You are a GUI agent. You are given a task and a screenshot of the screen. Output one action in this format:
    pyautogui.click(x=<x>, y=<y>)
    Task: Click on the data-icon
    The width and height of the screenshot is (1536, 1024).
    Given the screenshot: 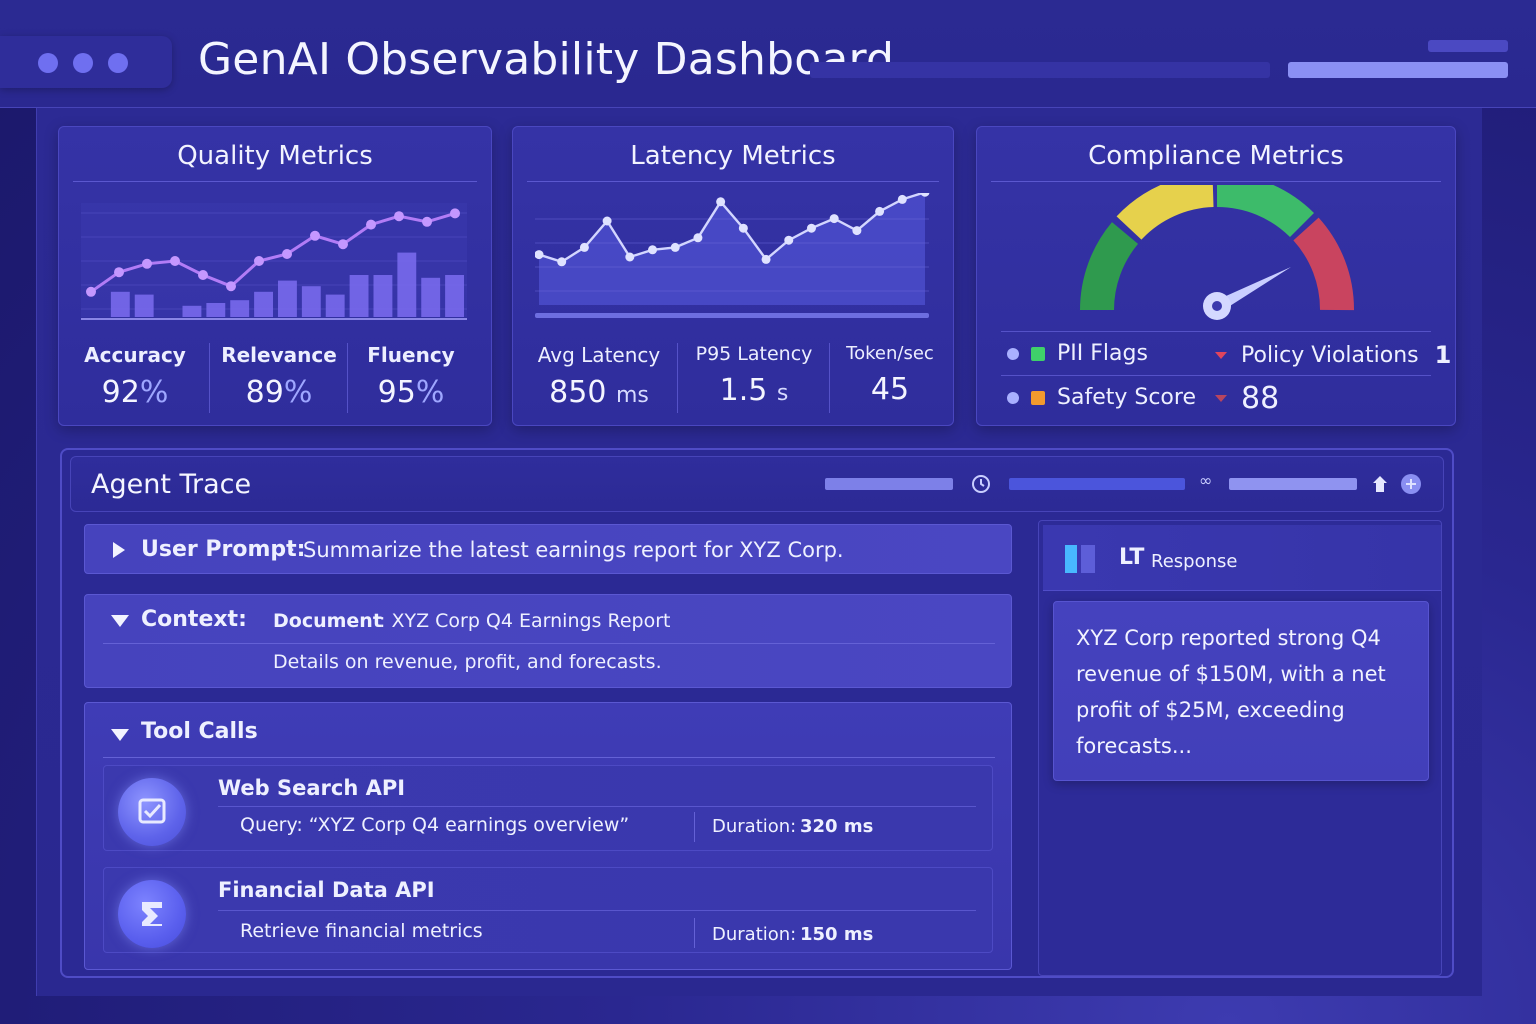 What is the action you would take?
    pyautogui.click(x=152, y=914)
    